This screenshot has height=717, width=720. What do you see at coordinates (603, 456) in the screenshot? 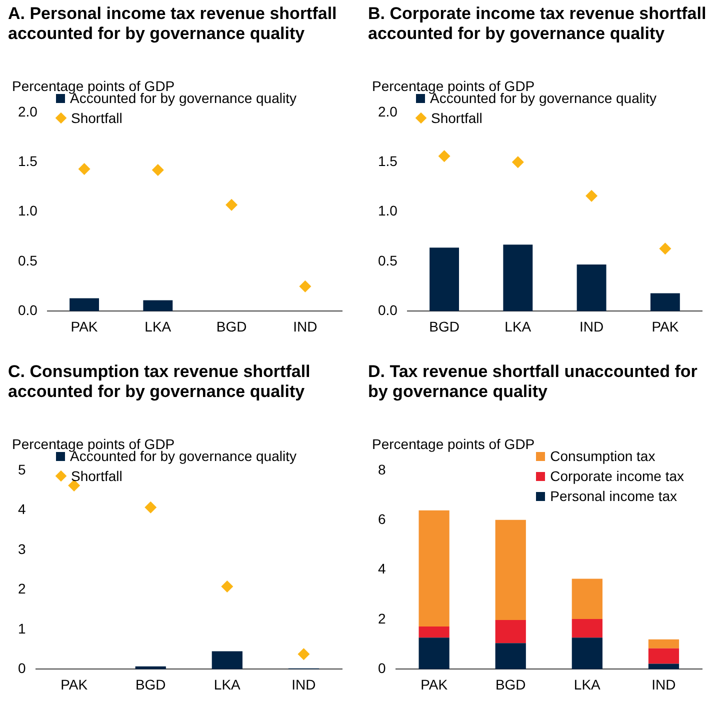
I see `legend-label: Consumption tax` at bounding box center [603, 456].